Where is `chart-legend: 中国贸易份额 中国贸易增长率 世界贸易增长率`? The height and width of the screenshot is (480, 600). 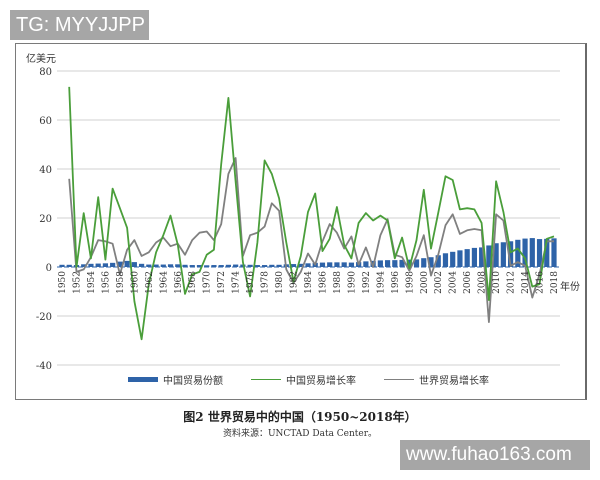
chart-legend: 中国贸易份额 中国贸易增长率 世界贸易增长率 is located at coordinates (308, 379).